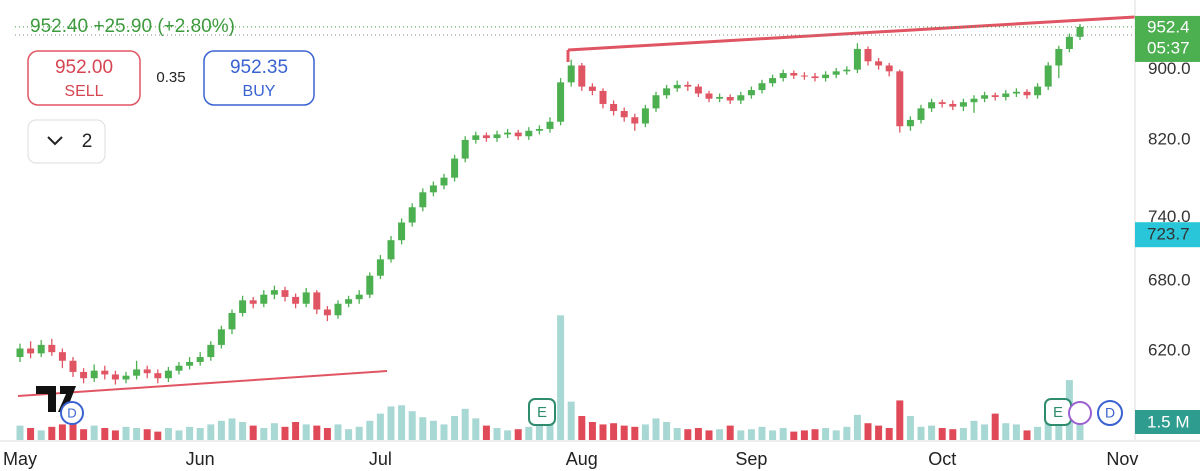  Describe the element at coordinates (1168, 422) in the screenshot. I see `volume-label: 1.5 M` at that location.